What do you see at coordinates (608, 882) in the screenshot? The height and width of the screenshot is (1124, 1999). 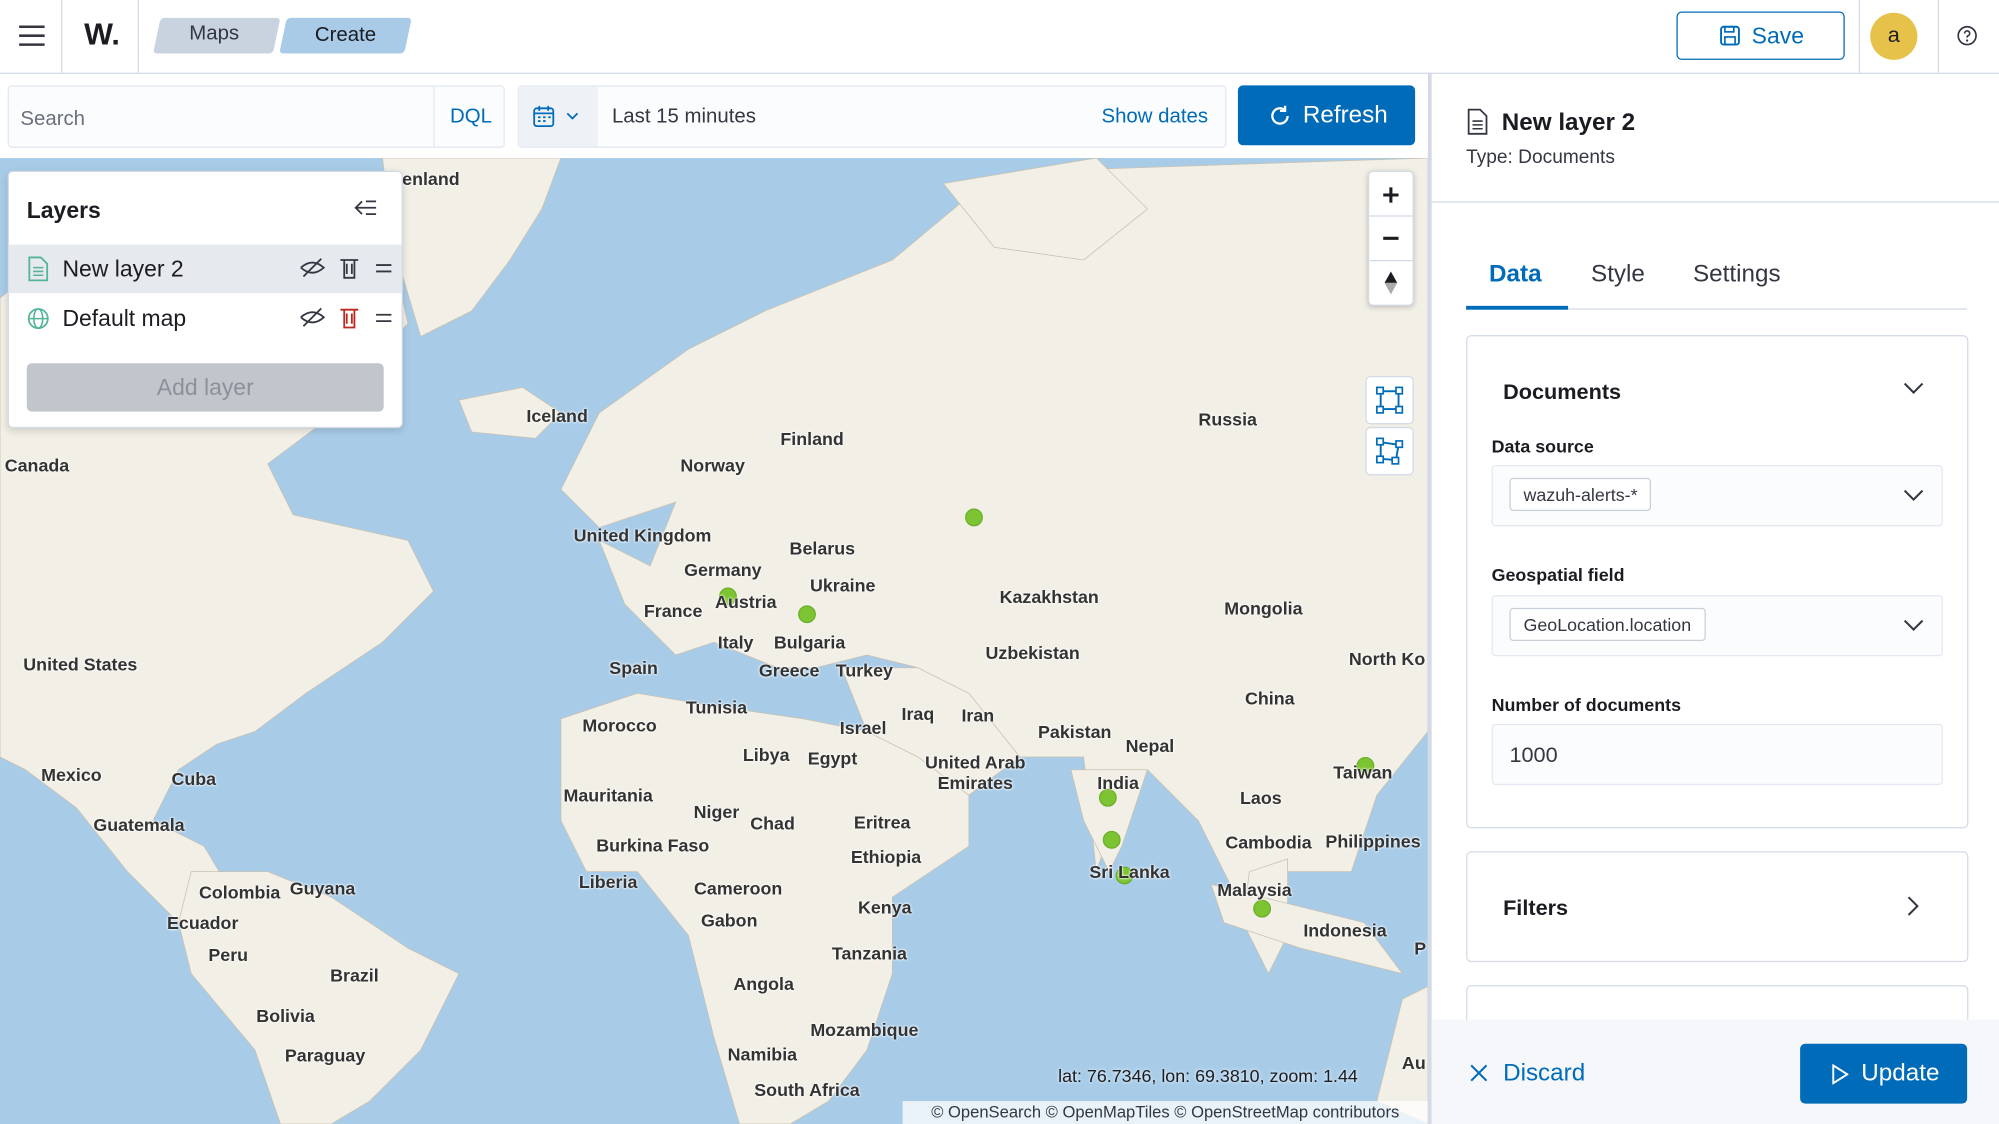 I see `map-label: Liberia` at bounding box center [608, 882].